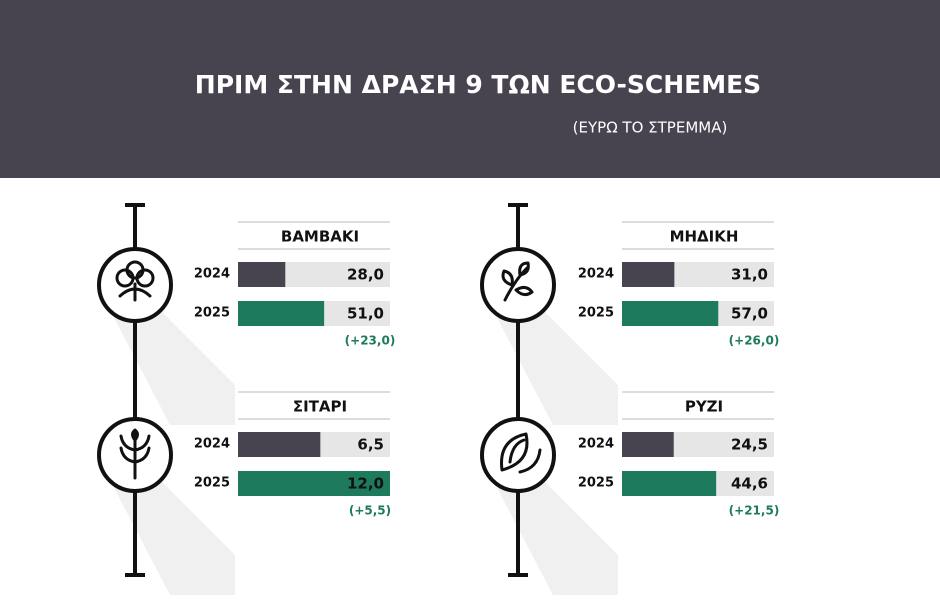 The width and height of the screenshot is (940, 610). Describe the element at coordinates (650, 128) in the screenshot. I see `subtitle: (ΕΥΡΩ ΤΟ ΣΤΡΕΜΜΑ)` at that location.